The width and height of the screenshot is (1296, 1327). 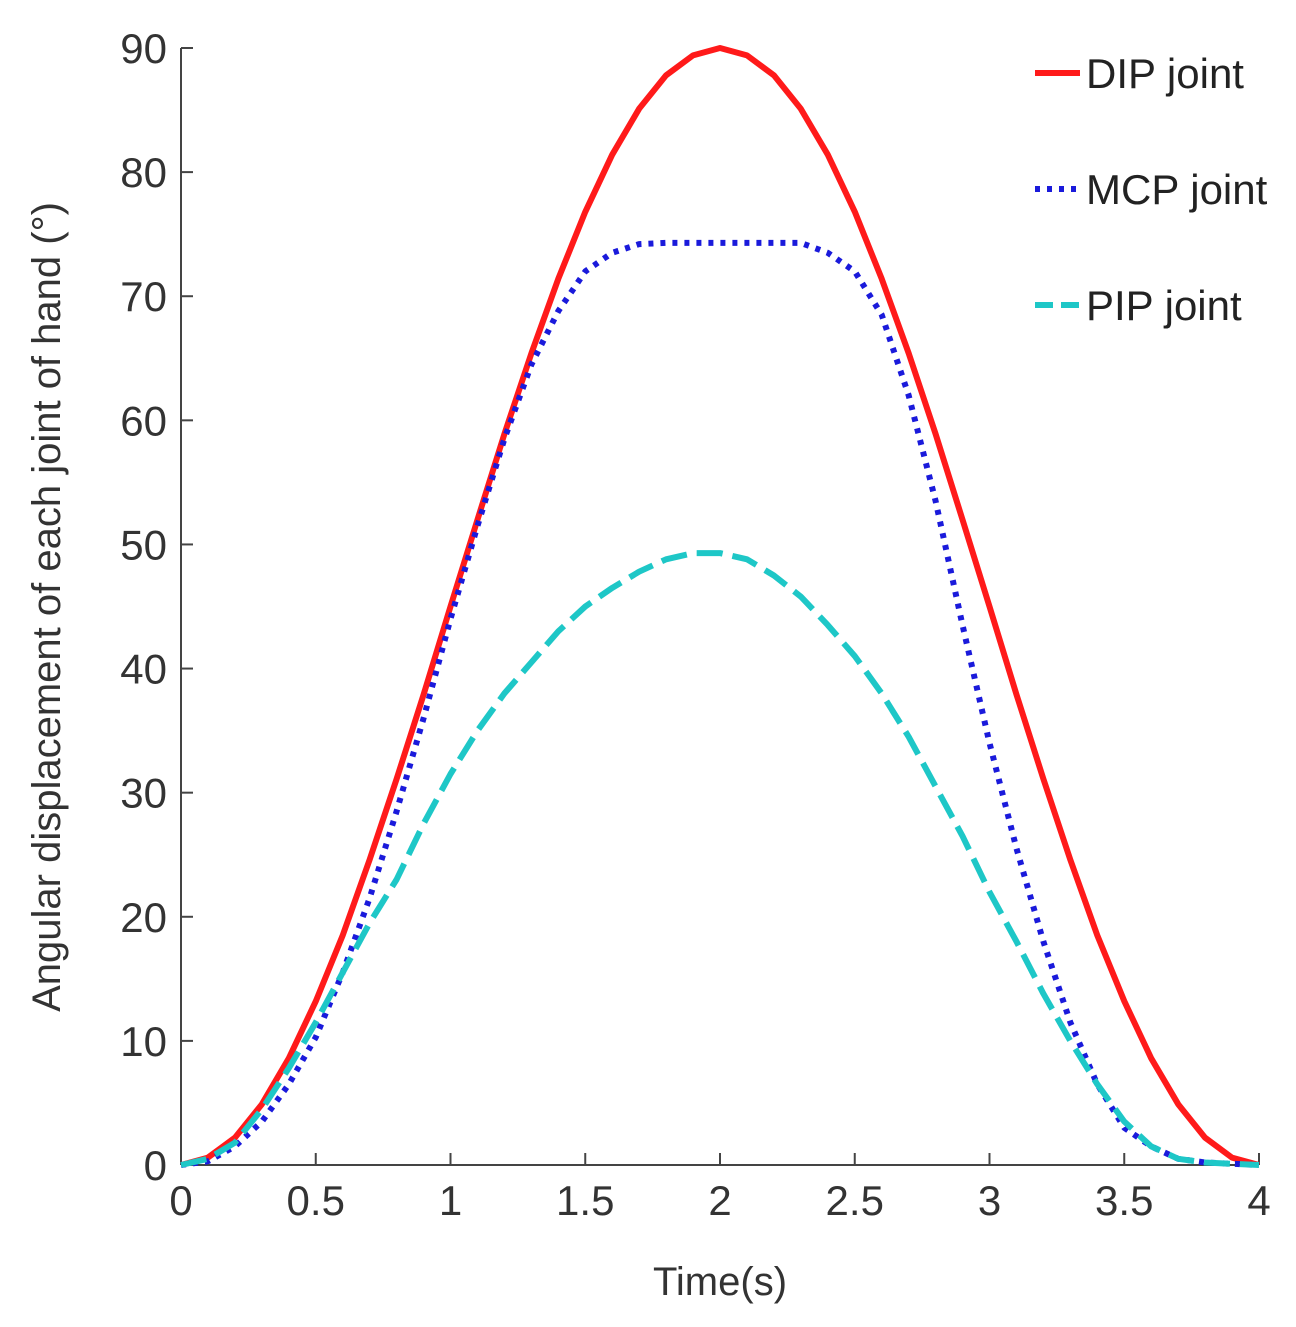 What do you see at coordinates (143, 793) in the screenshot?
I see `y-tick-label: 30` at bounding box center [143, 793].